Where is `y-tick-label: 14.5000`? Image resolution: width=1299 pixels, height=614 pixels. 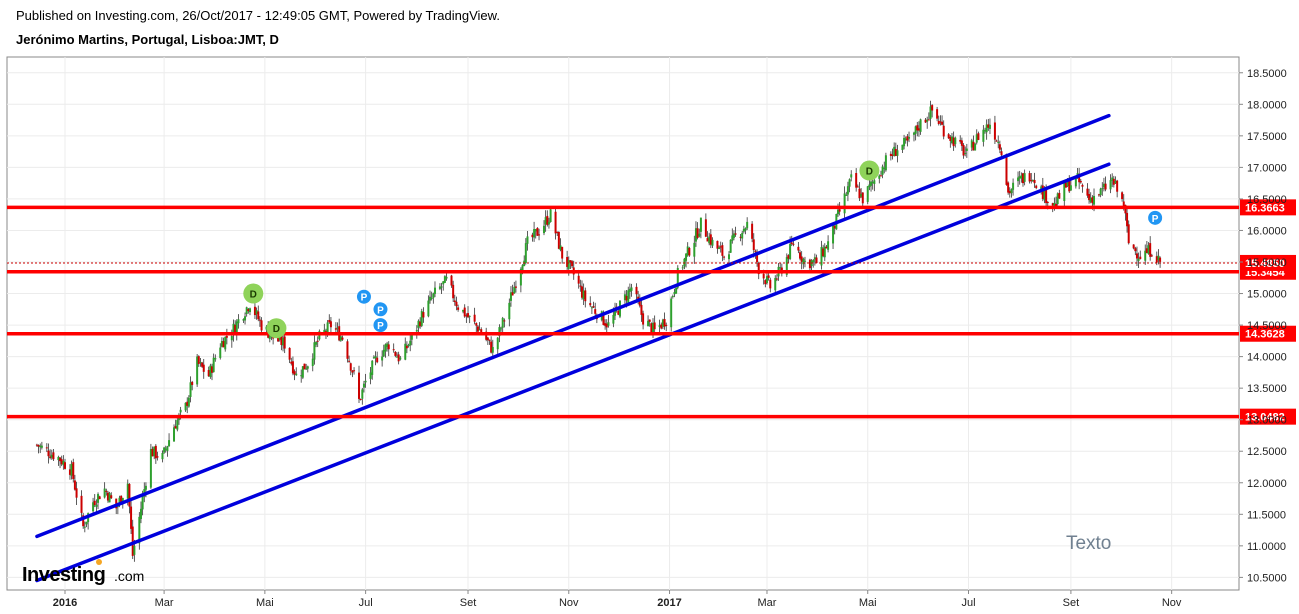 y-tick-label: 14.5000 is located at coordinates (1267, 326).